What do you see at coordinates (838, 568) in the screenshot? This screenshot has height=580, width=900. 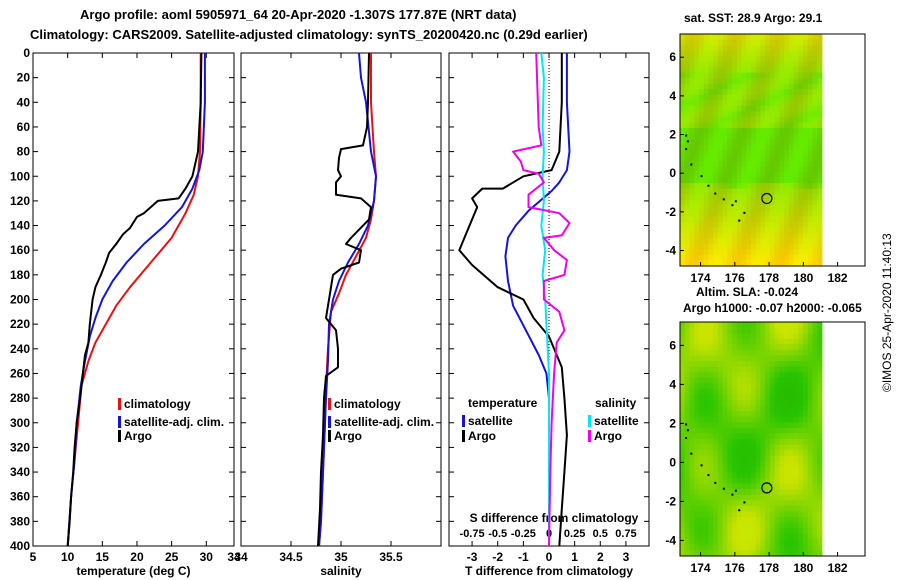 I see `map-x-tick-label: 182` at bounding box center [838, 568].